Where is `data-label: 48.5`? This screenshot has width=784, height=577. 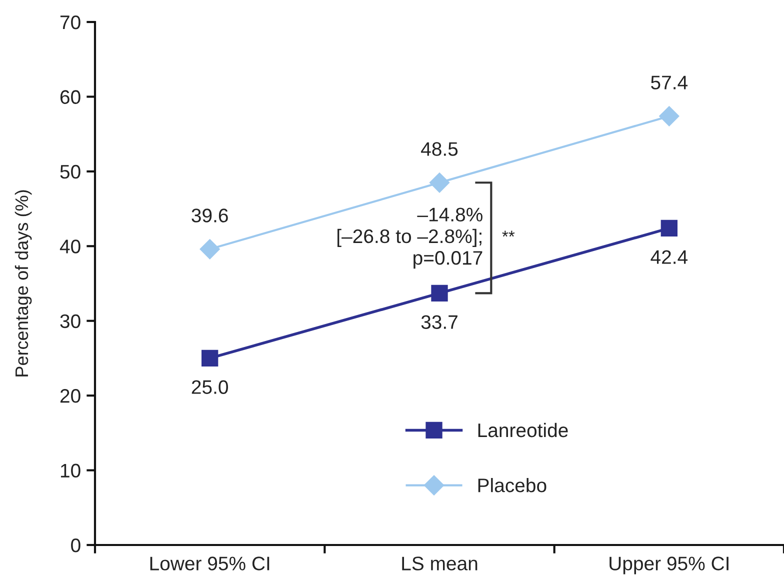
data-label: 48.5 is located at coordinates (439, 149).